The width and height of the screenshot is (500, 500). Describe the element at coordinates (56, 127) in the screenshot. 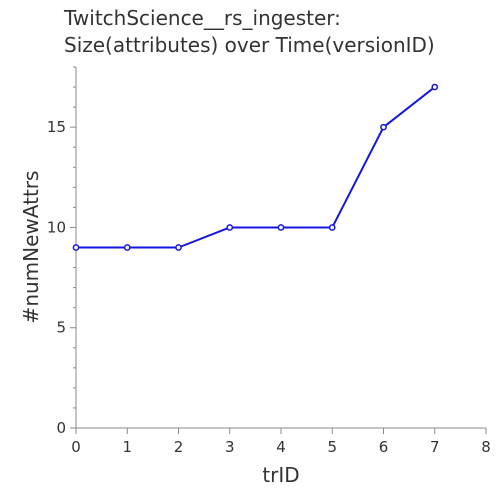

I see `y-tick-label: 15` at that location.